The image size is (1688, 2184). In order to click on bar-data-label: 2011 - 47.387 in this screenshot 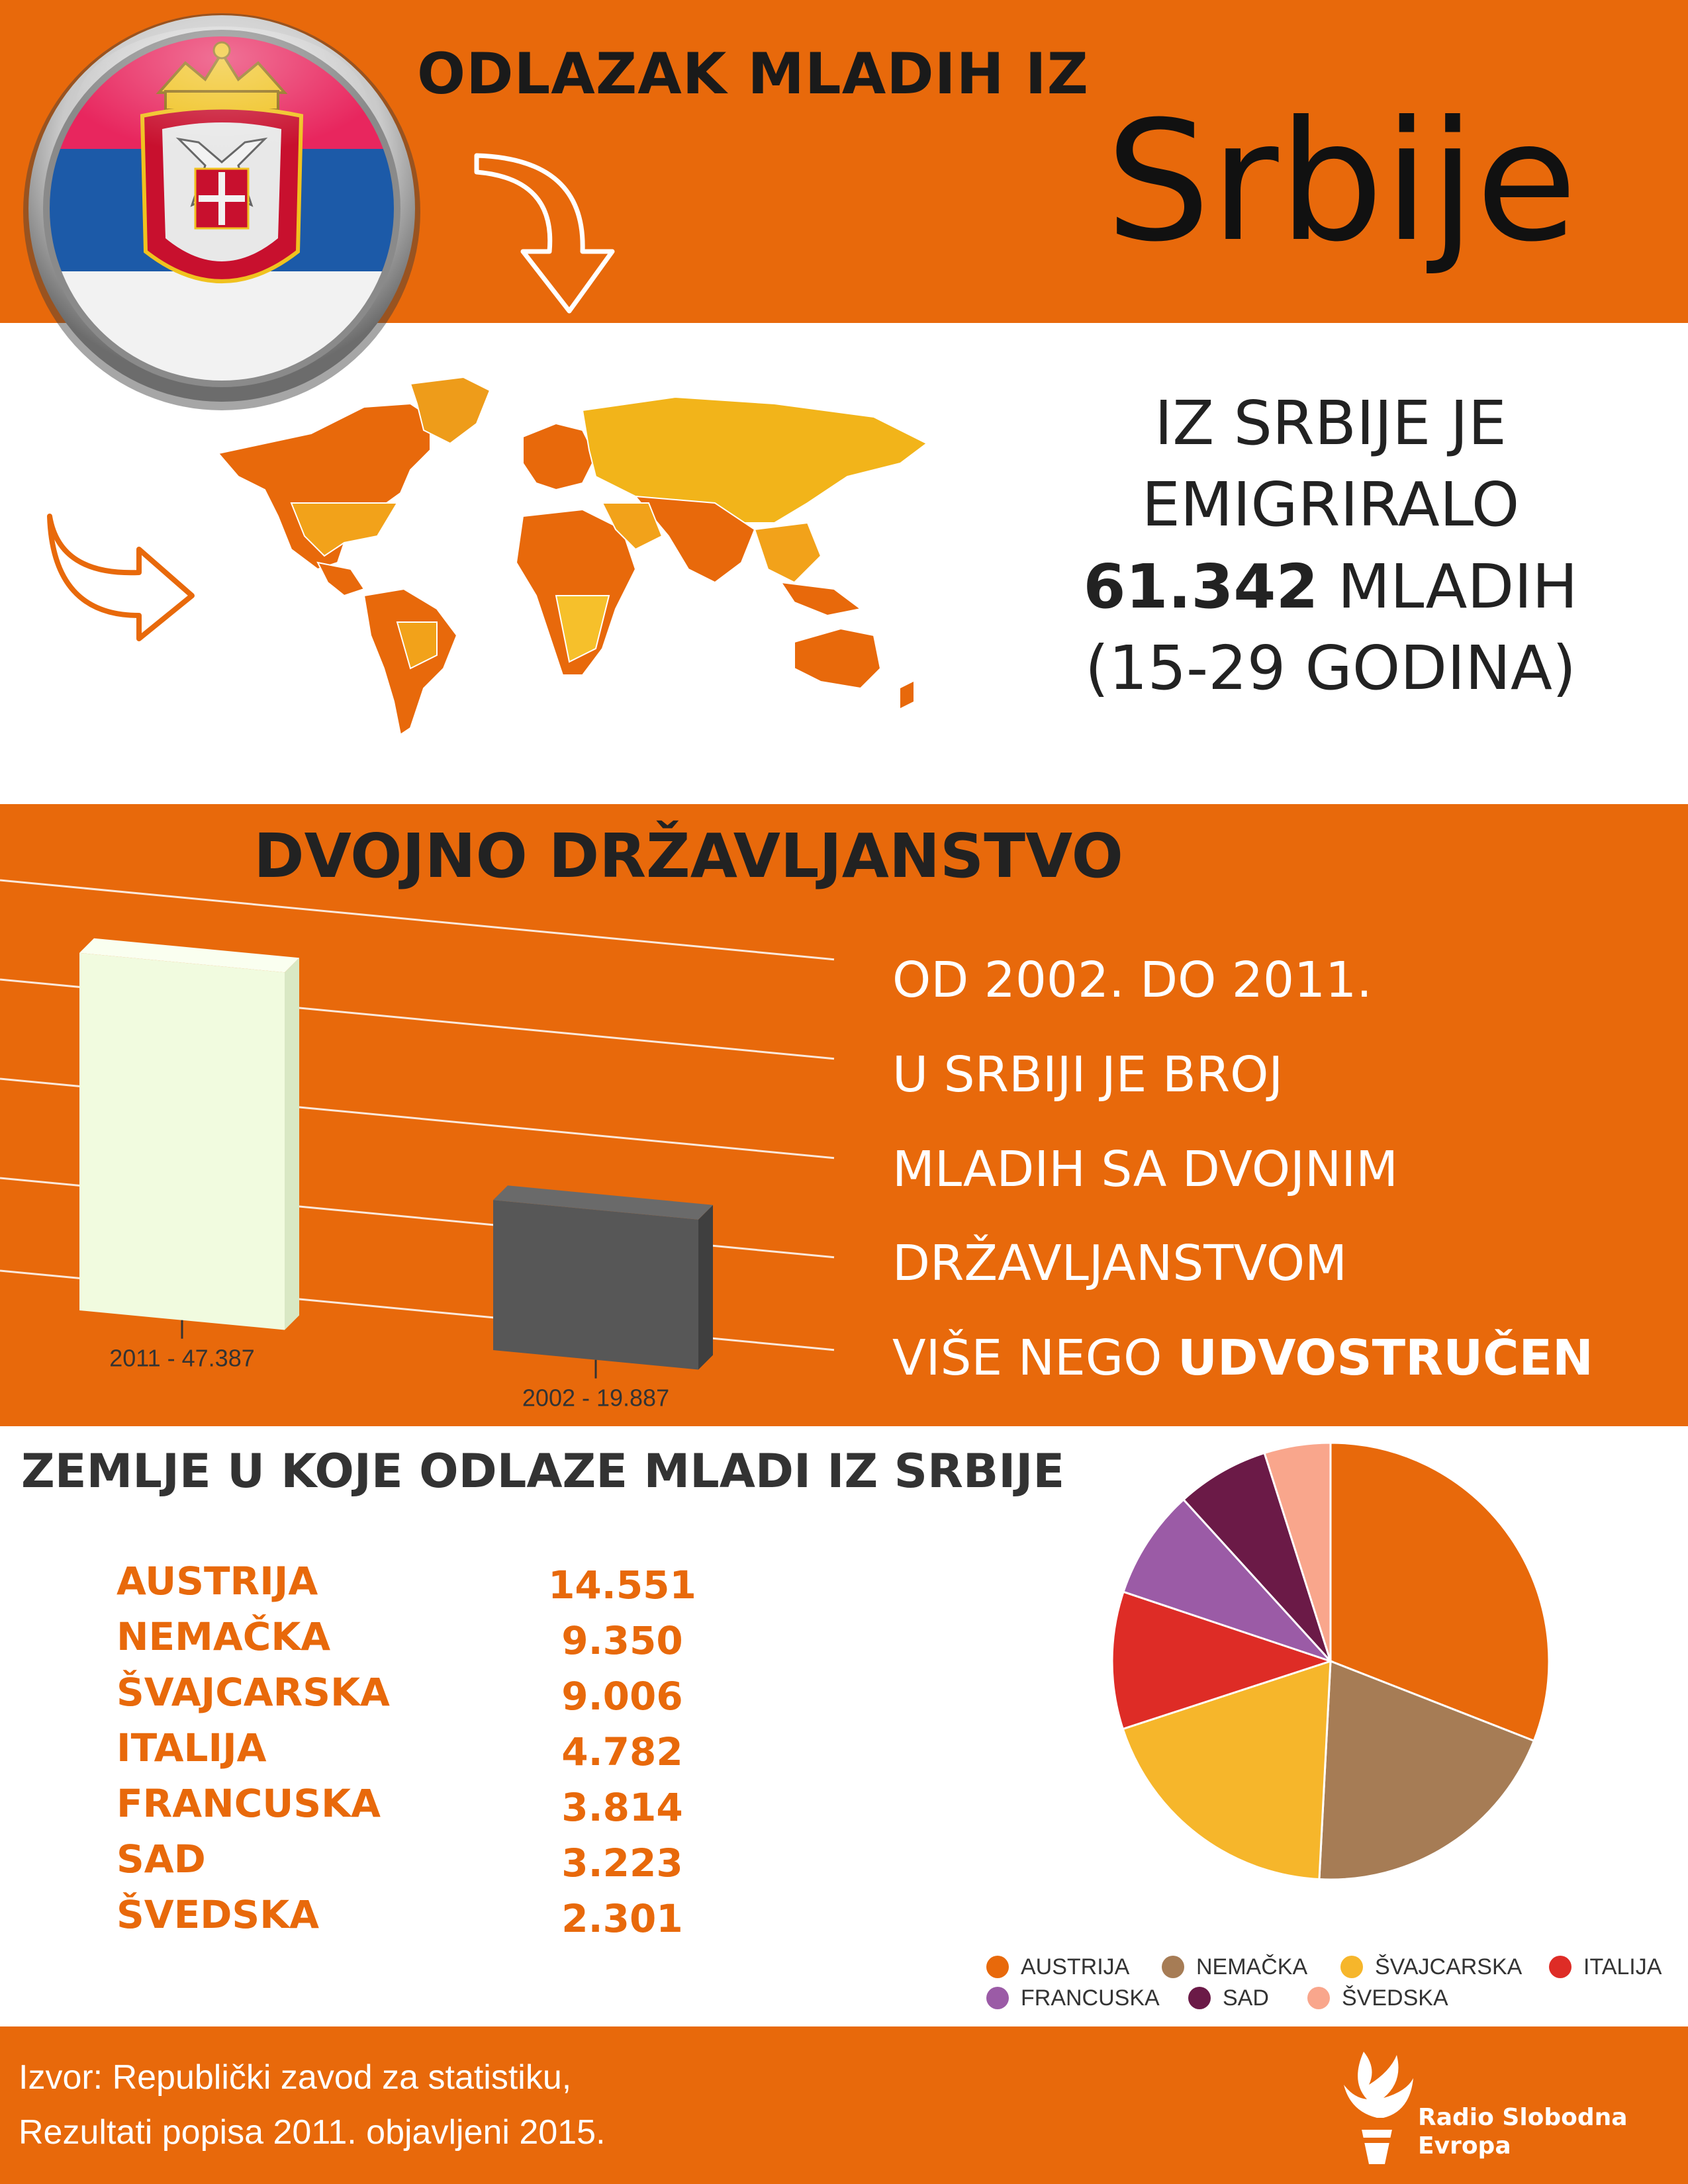, I will do `click(182, 1359)`.